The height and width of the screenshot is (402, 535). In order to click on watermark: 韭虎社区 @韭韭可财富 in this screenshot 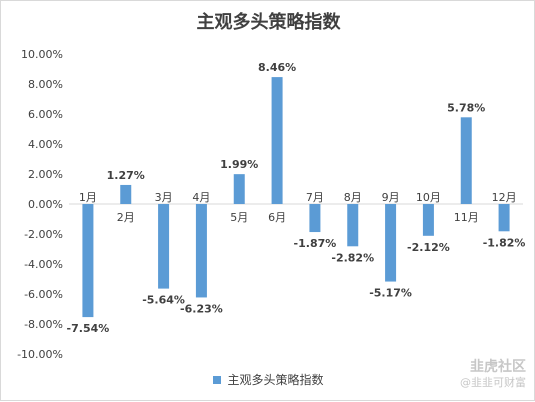, I will do `click(484, 377)`.